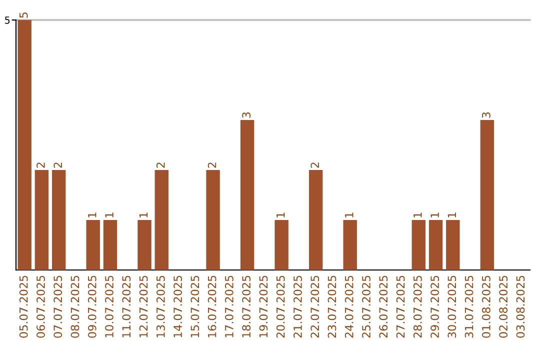 This screenshot has height=340, width=540. What do you see at coordinates (503, 307) in the screenshot?
I see `x-tick-label: 02.08.2025` at bounding box center [503, 307].